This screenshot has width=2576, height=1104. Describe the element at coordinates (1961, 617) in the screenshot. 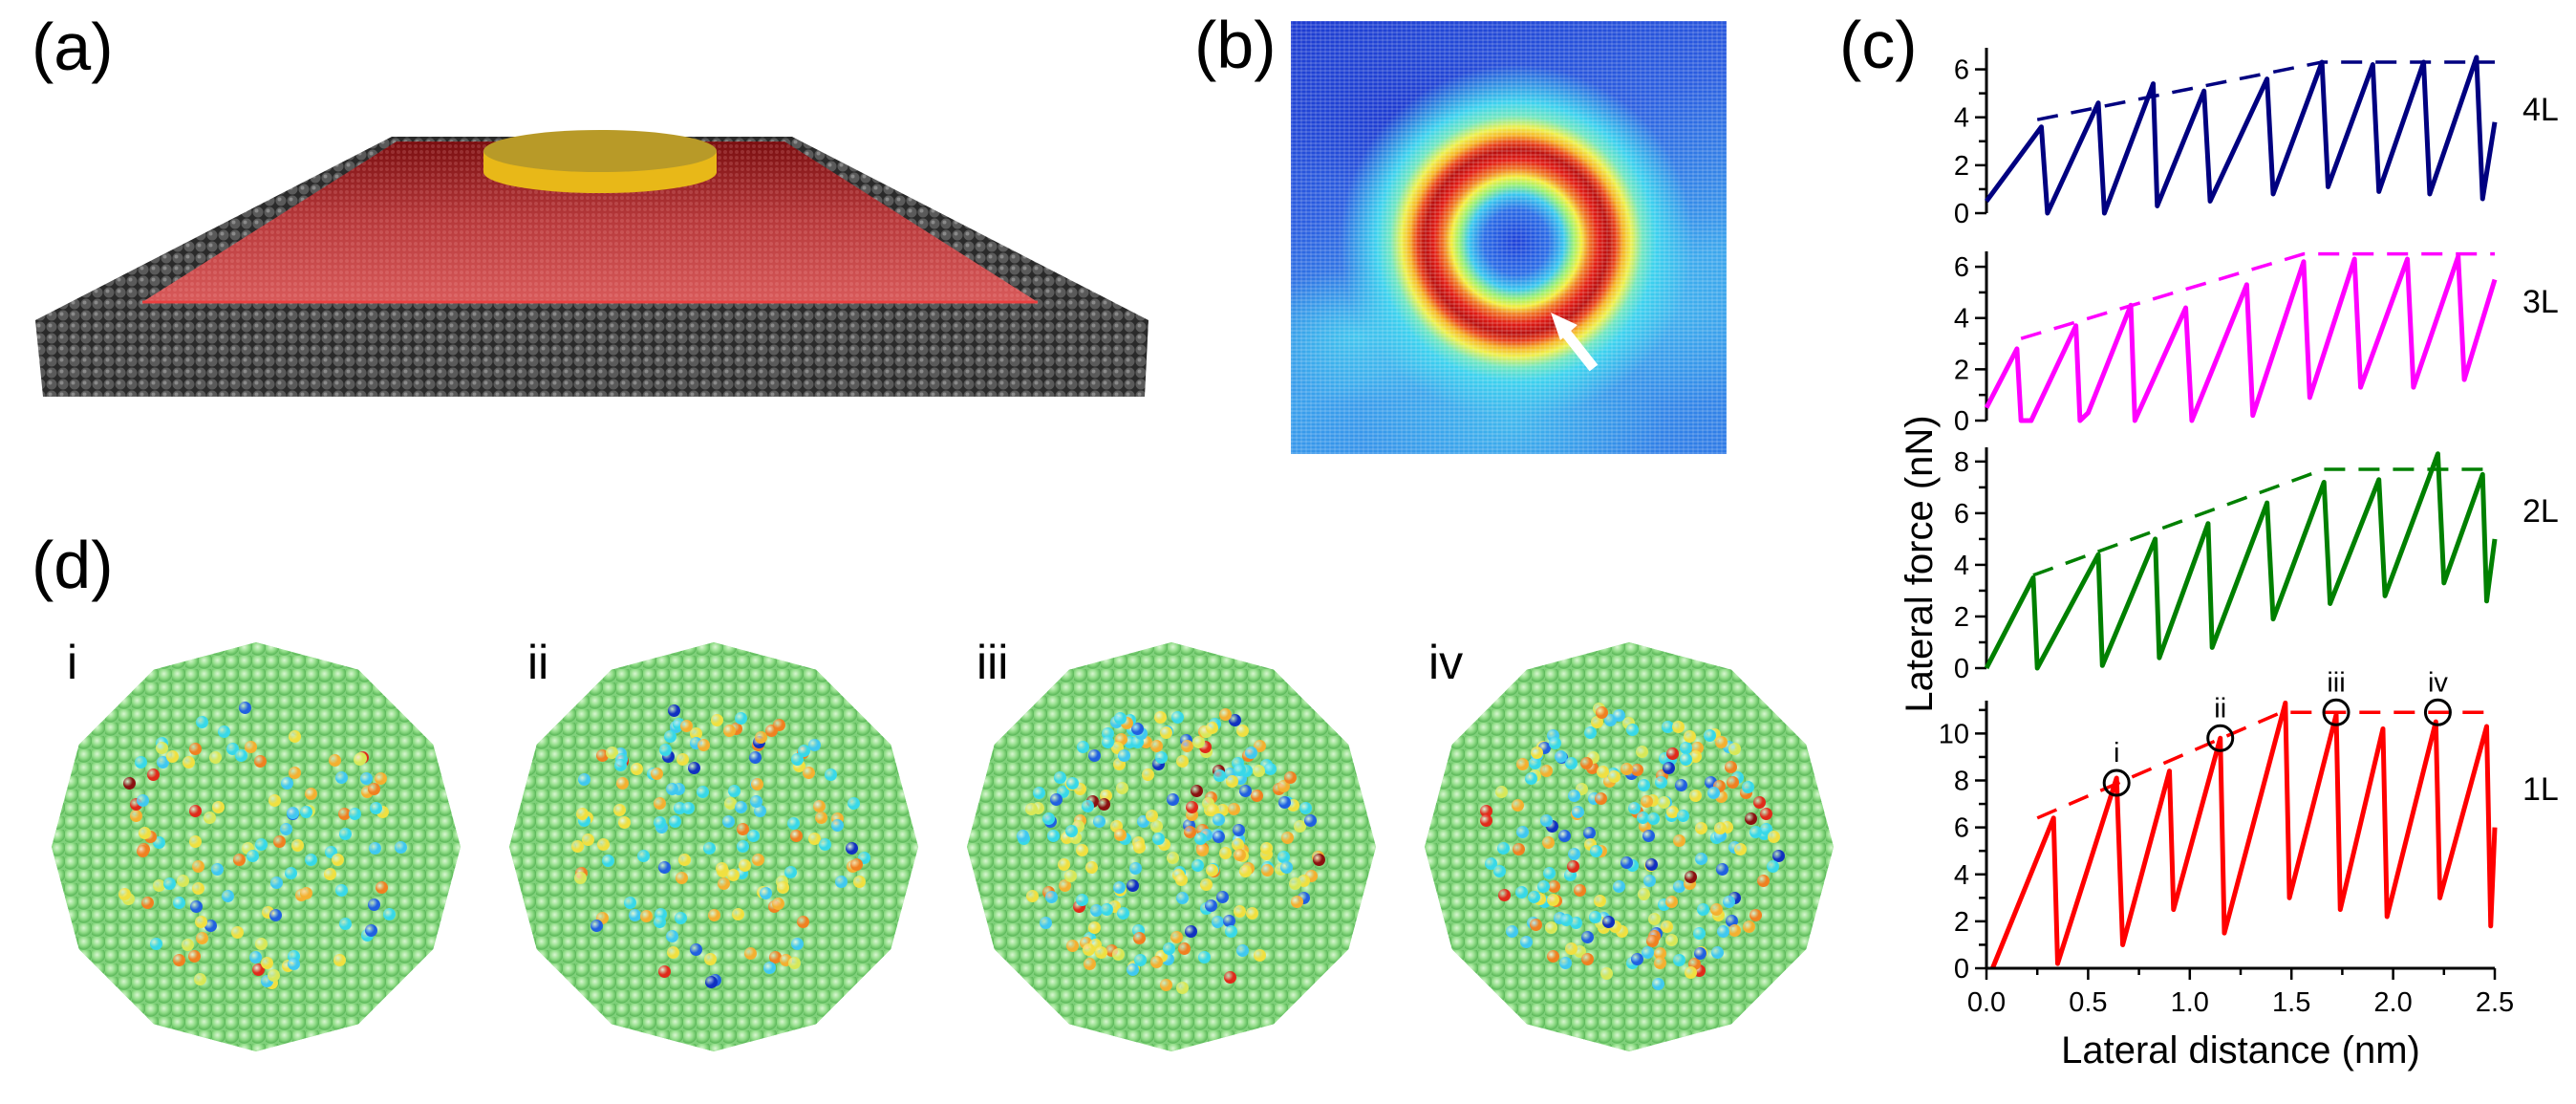

I see `y-tick-label-2L: 2` at that location.